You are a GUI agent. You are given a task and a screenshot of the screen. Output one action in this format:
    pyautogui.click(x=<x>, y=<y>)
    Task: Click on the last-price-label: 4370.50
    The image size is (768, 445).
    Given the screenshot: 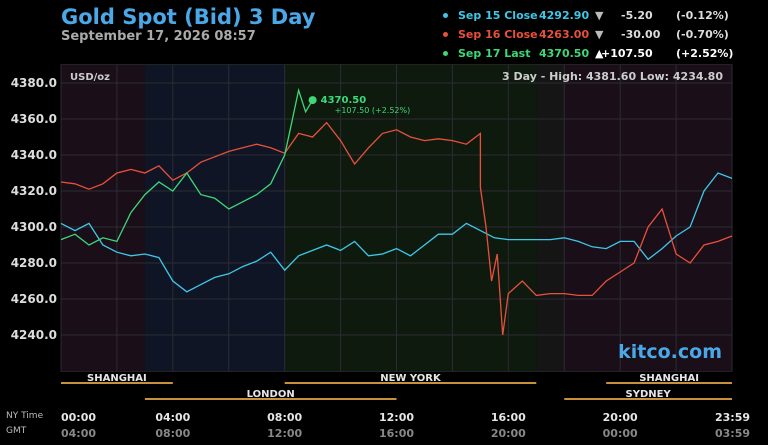 What is the action you would take?
    pyautogui.click(x=344, y=100)
    